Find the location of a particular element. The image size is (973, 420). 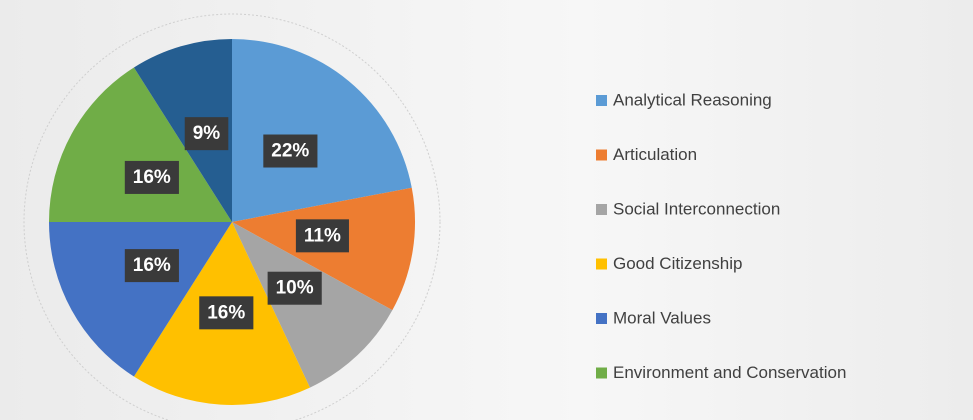

data-labels: 22% 11% 10% 16% 16% 16% 9% is located at coordinates (236, 223).